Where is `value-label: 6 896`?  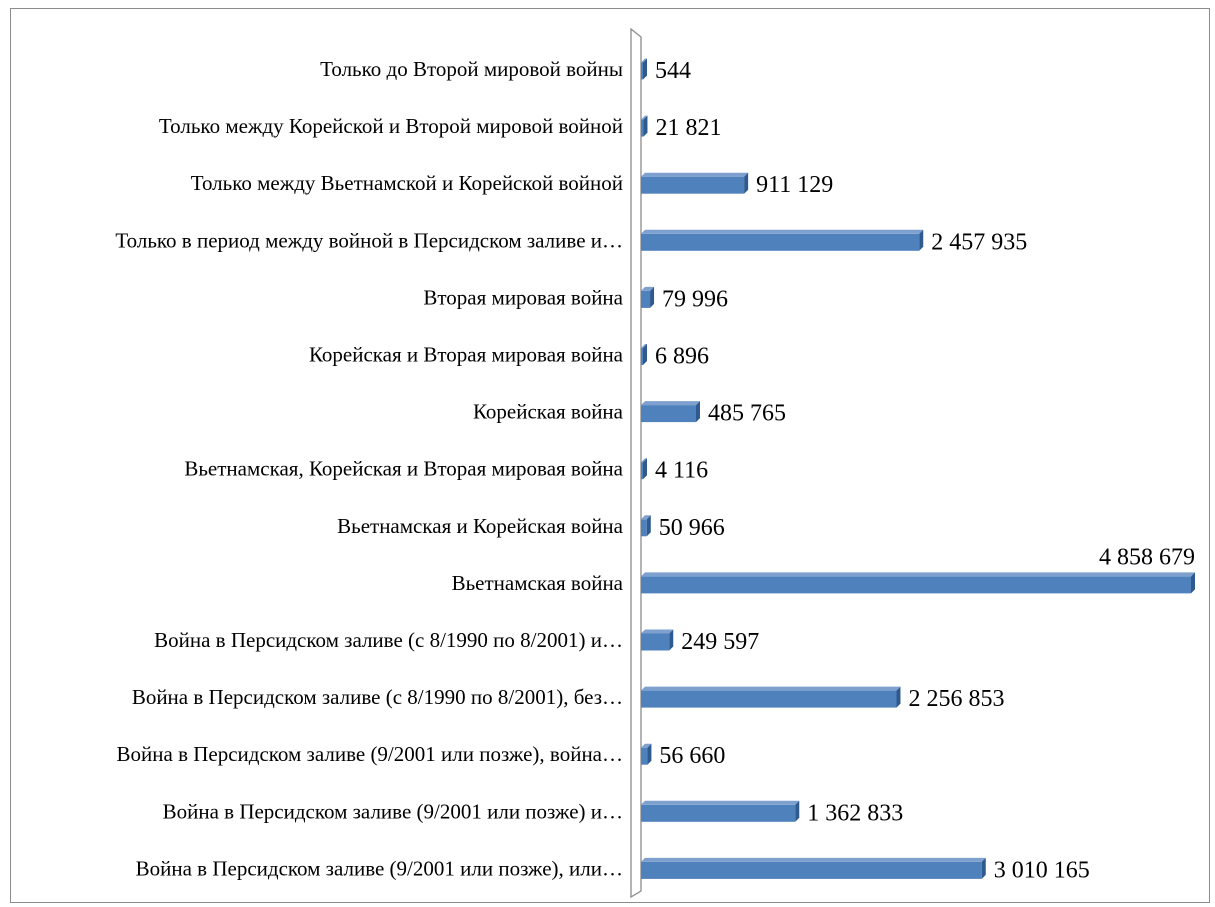
value-label: 6 896 is located at coordinates (682, 357).